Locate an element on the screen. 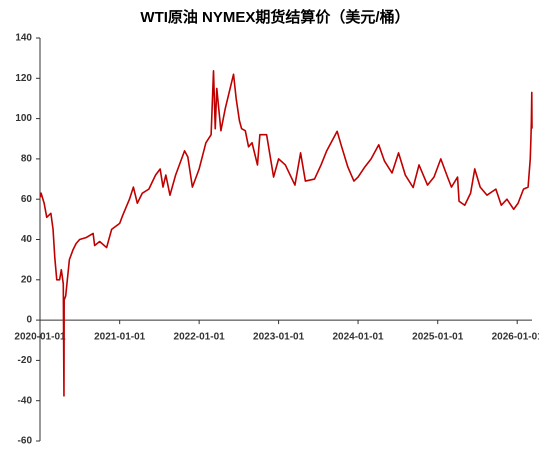 The height and width of the screenshot is (449, 539). x-tick-label: 2022-01-01 is located at coordinates (200, 337).